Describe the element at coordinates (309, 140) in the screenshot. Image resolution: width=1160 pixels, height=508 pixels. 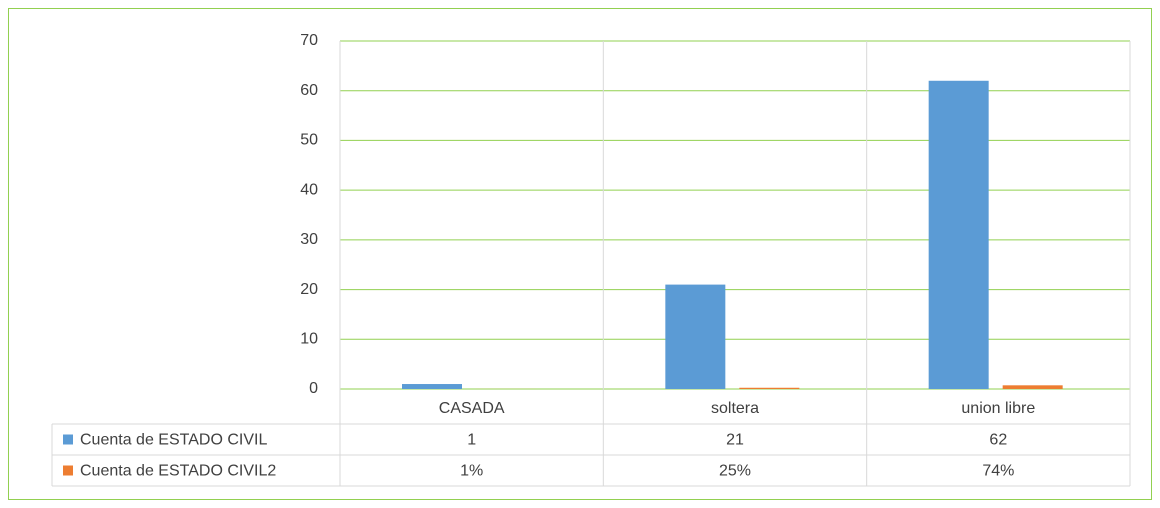
I see `y-tick-label: 50` at that location.